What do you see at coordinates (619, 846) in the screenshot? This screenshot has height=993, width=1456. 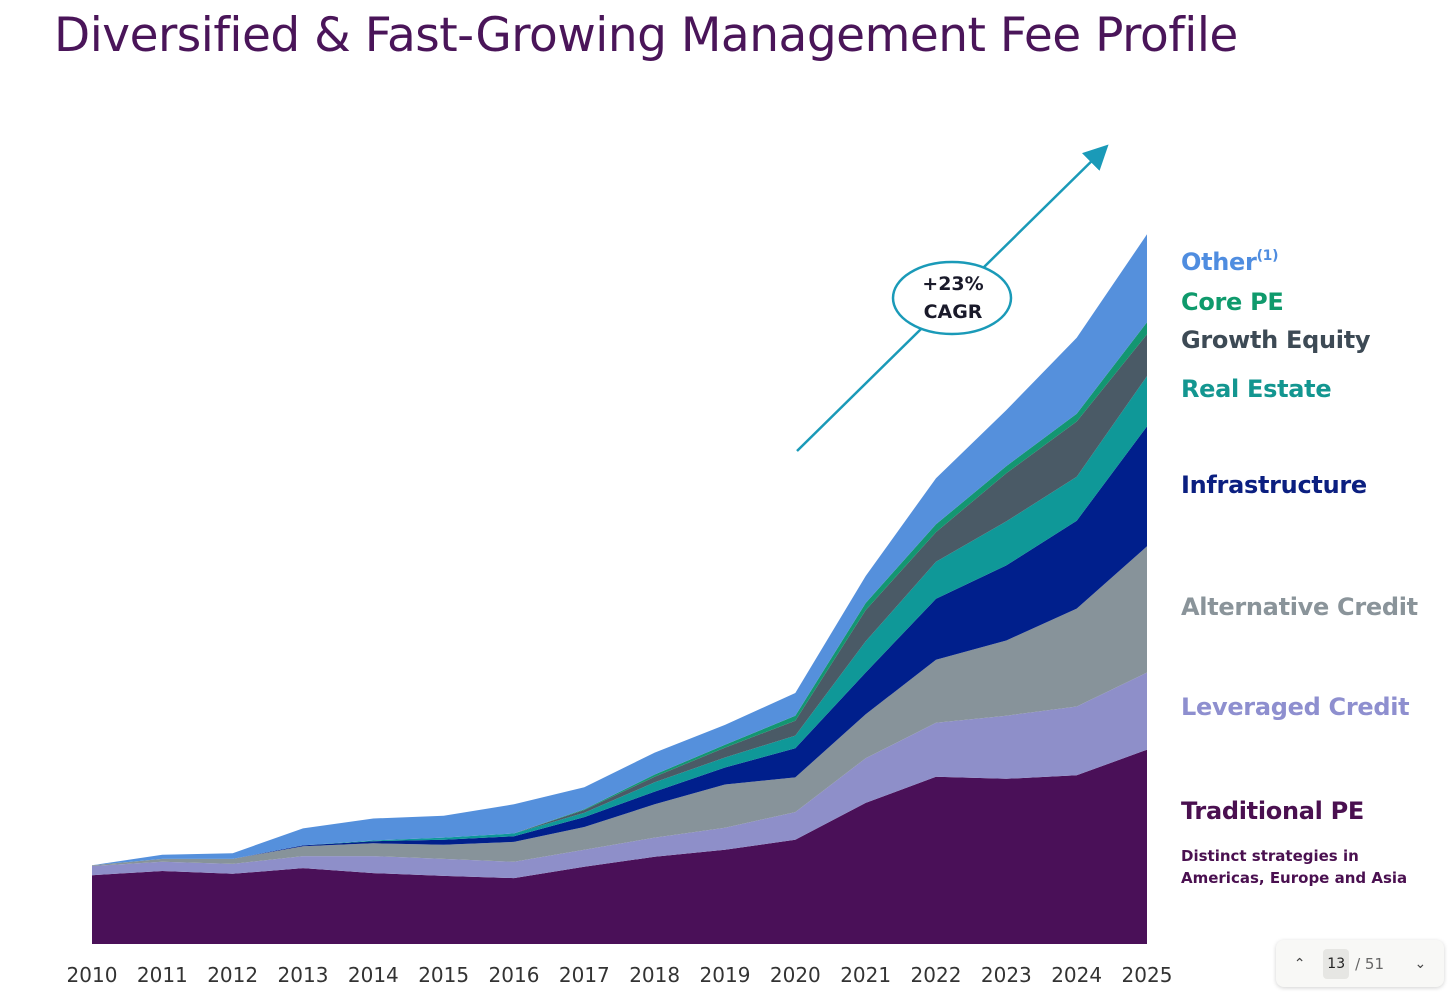 I see `area-traditional-pe` at bounding box center [619, 846].